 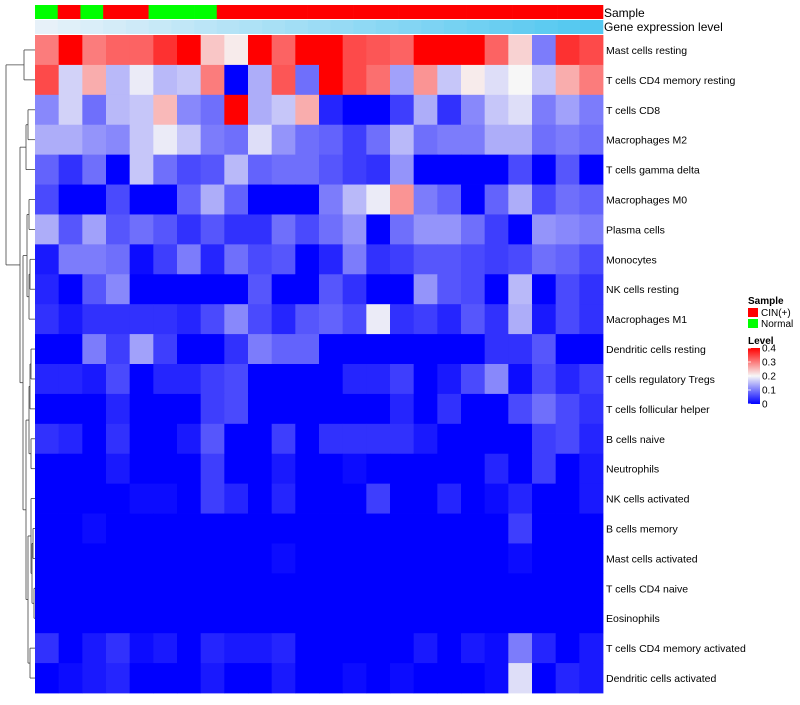 What do you see at coordinates (642, 290) in the screenshot?
I see `row-label: NK cells resting` at bounding box center [642, 290].